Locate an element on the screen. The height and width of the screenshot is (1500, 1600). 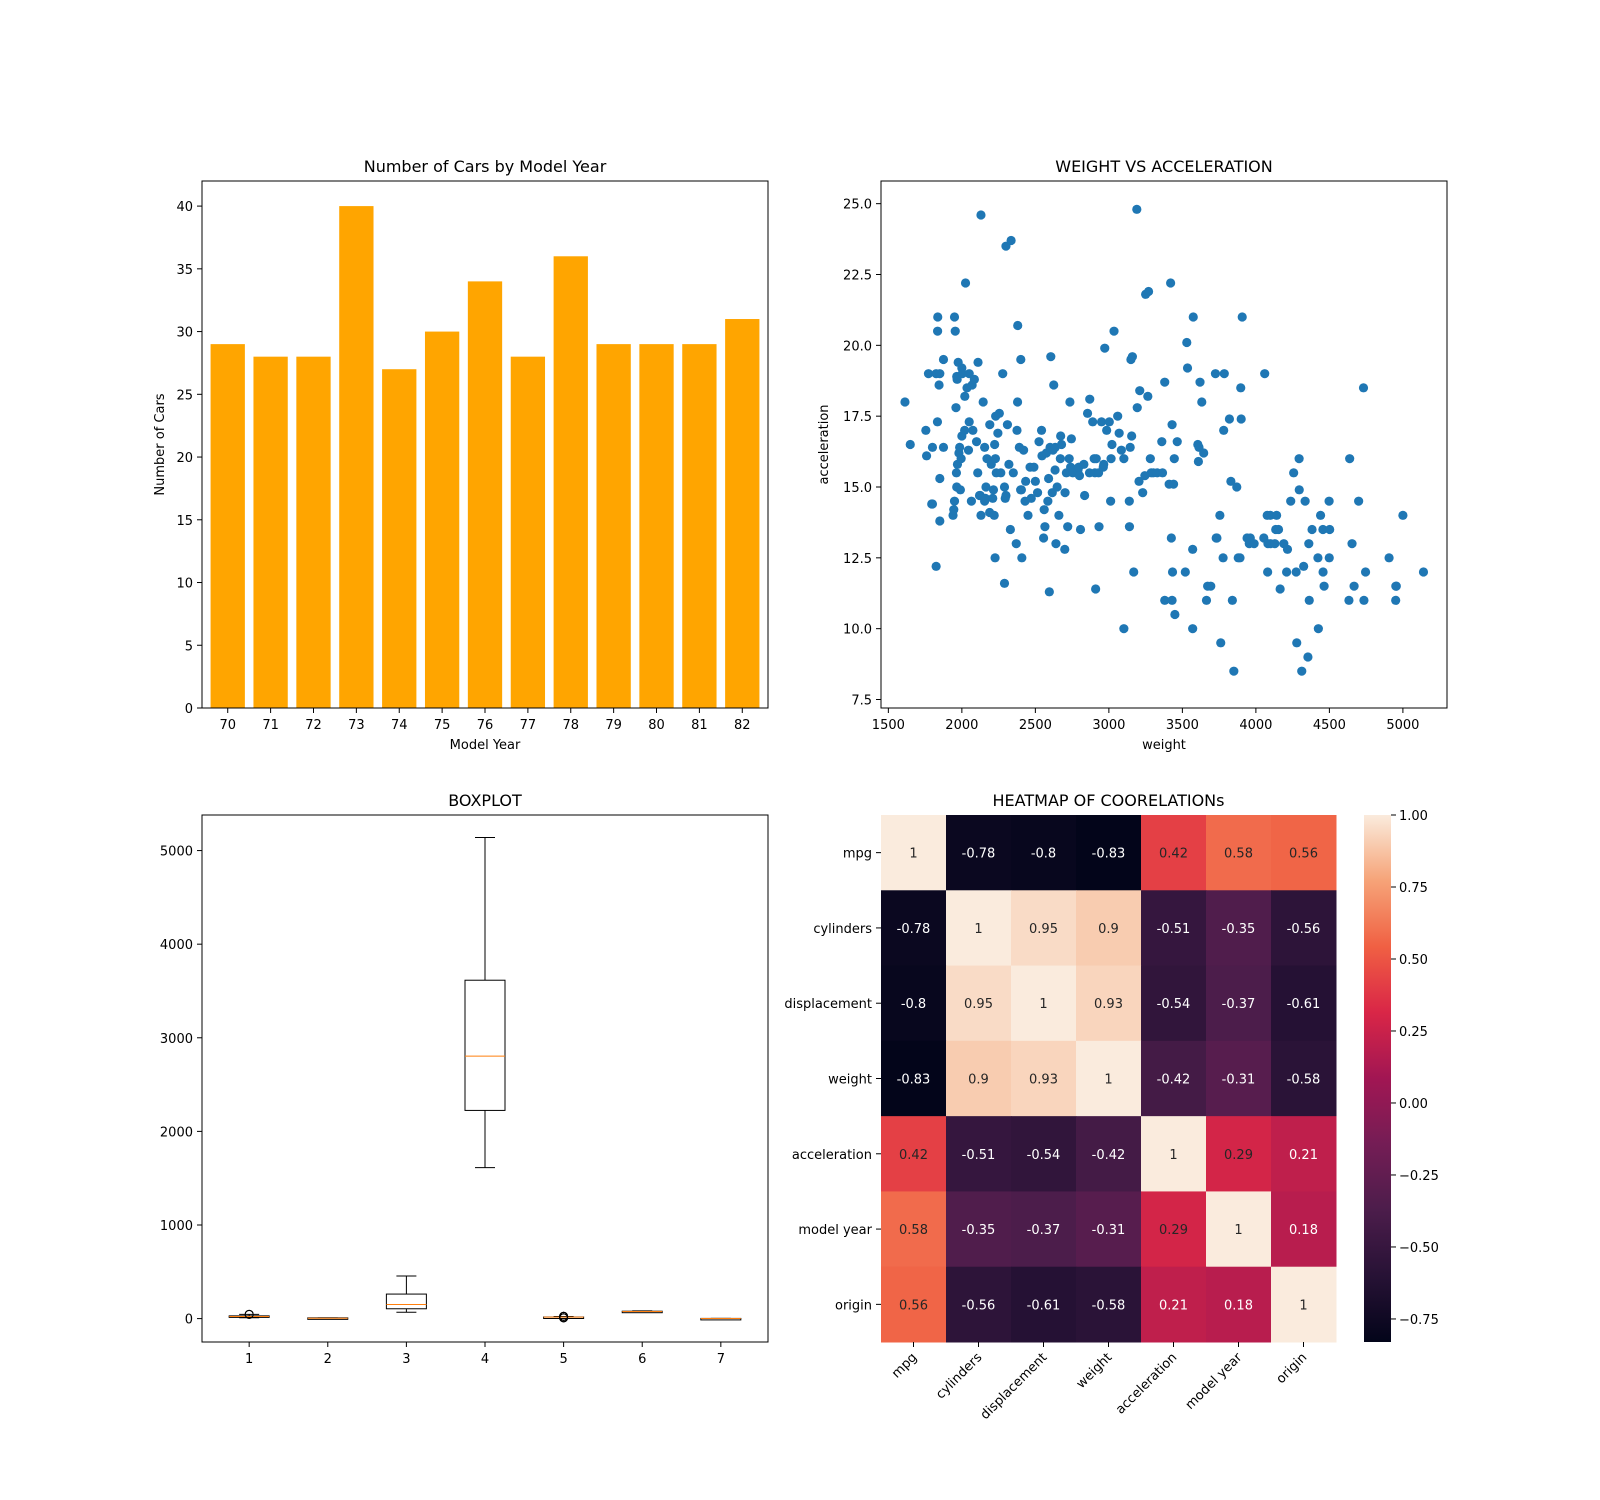
x-tick-label: 82 is located at coordinates (742, 725).